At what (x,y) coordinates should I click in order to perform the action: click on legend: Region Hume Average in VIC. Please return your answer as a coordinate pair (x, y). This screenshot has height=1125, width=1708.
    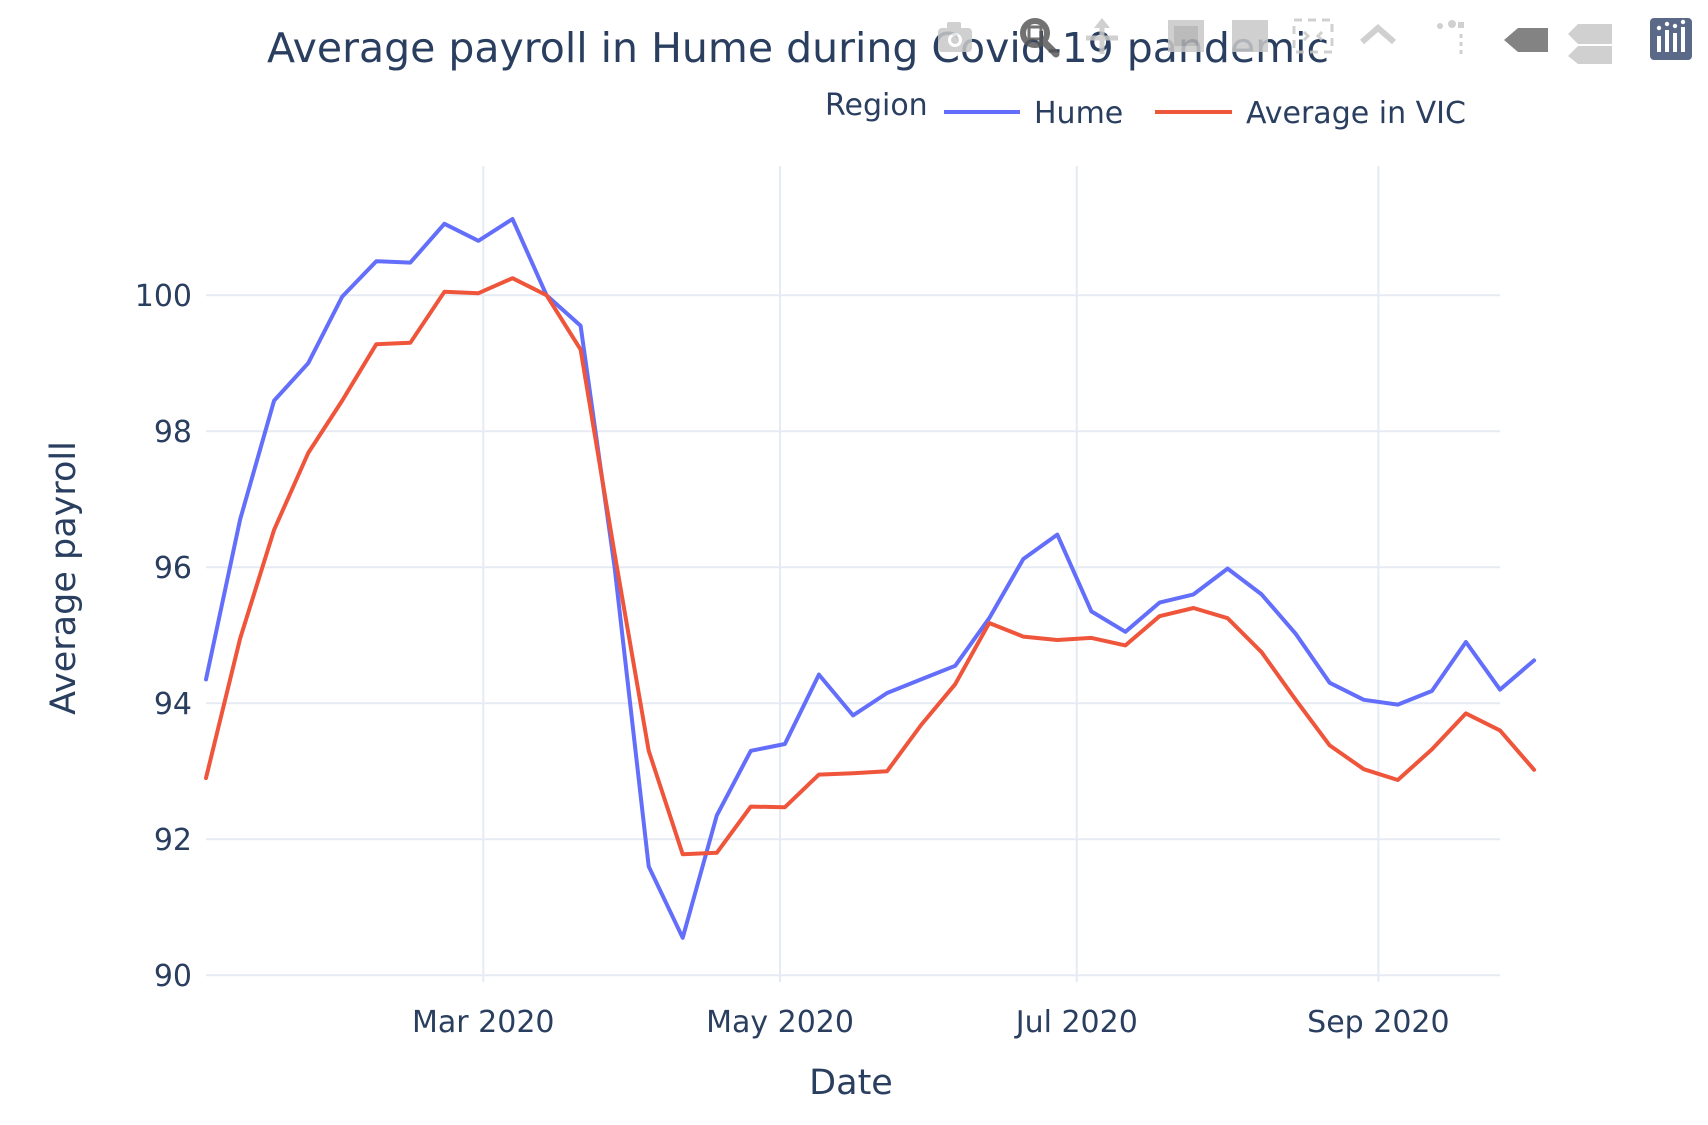
    Looking at the image, I should click on (1145, 109).